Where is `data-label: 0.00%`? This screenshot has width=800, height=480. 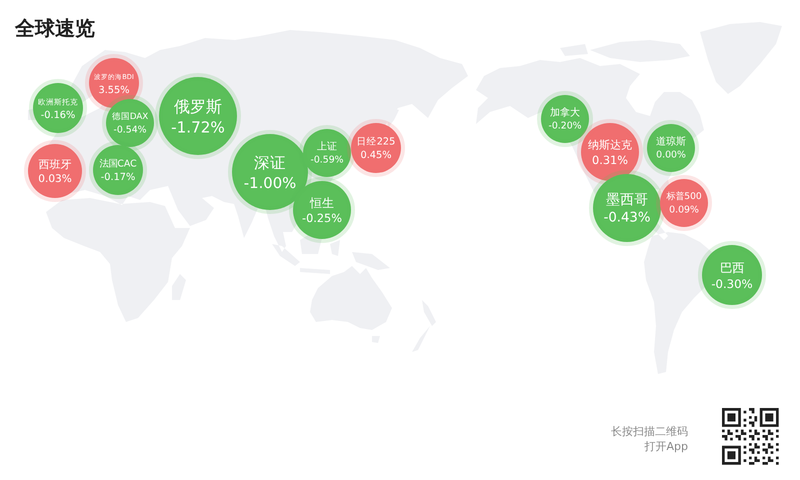
data-label: 0.00% is located at coordinates (671, 155).